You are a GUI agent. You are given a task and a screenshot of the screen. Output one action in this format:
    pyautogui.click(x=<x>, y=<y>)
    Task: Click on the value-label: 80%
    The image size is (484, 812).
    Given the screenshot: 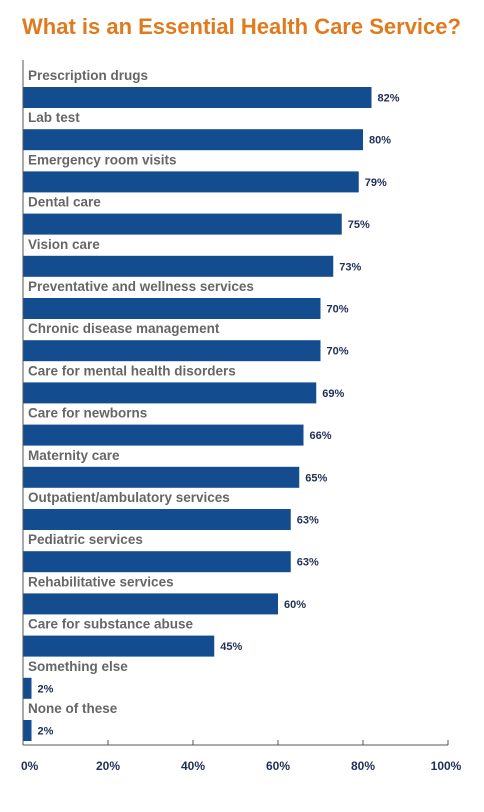 What is the action you would take?
    pyautogui.click(x=380, y=141)
    